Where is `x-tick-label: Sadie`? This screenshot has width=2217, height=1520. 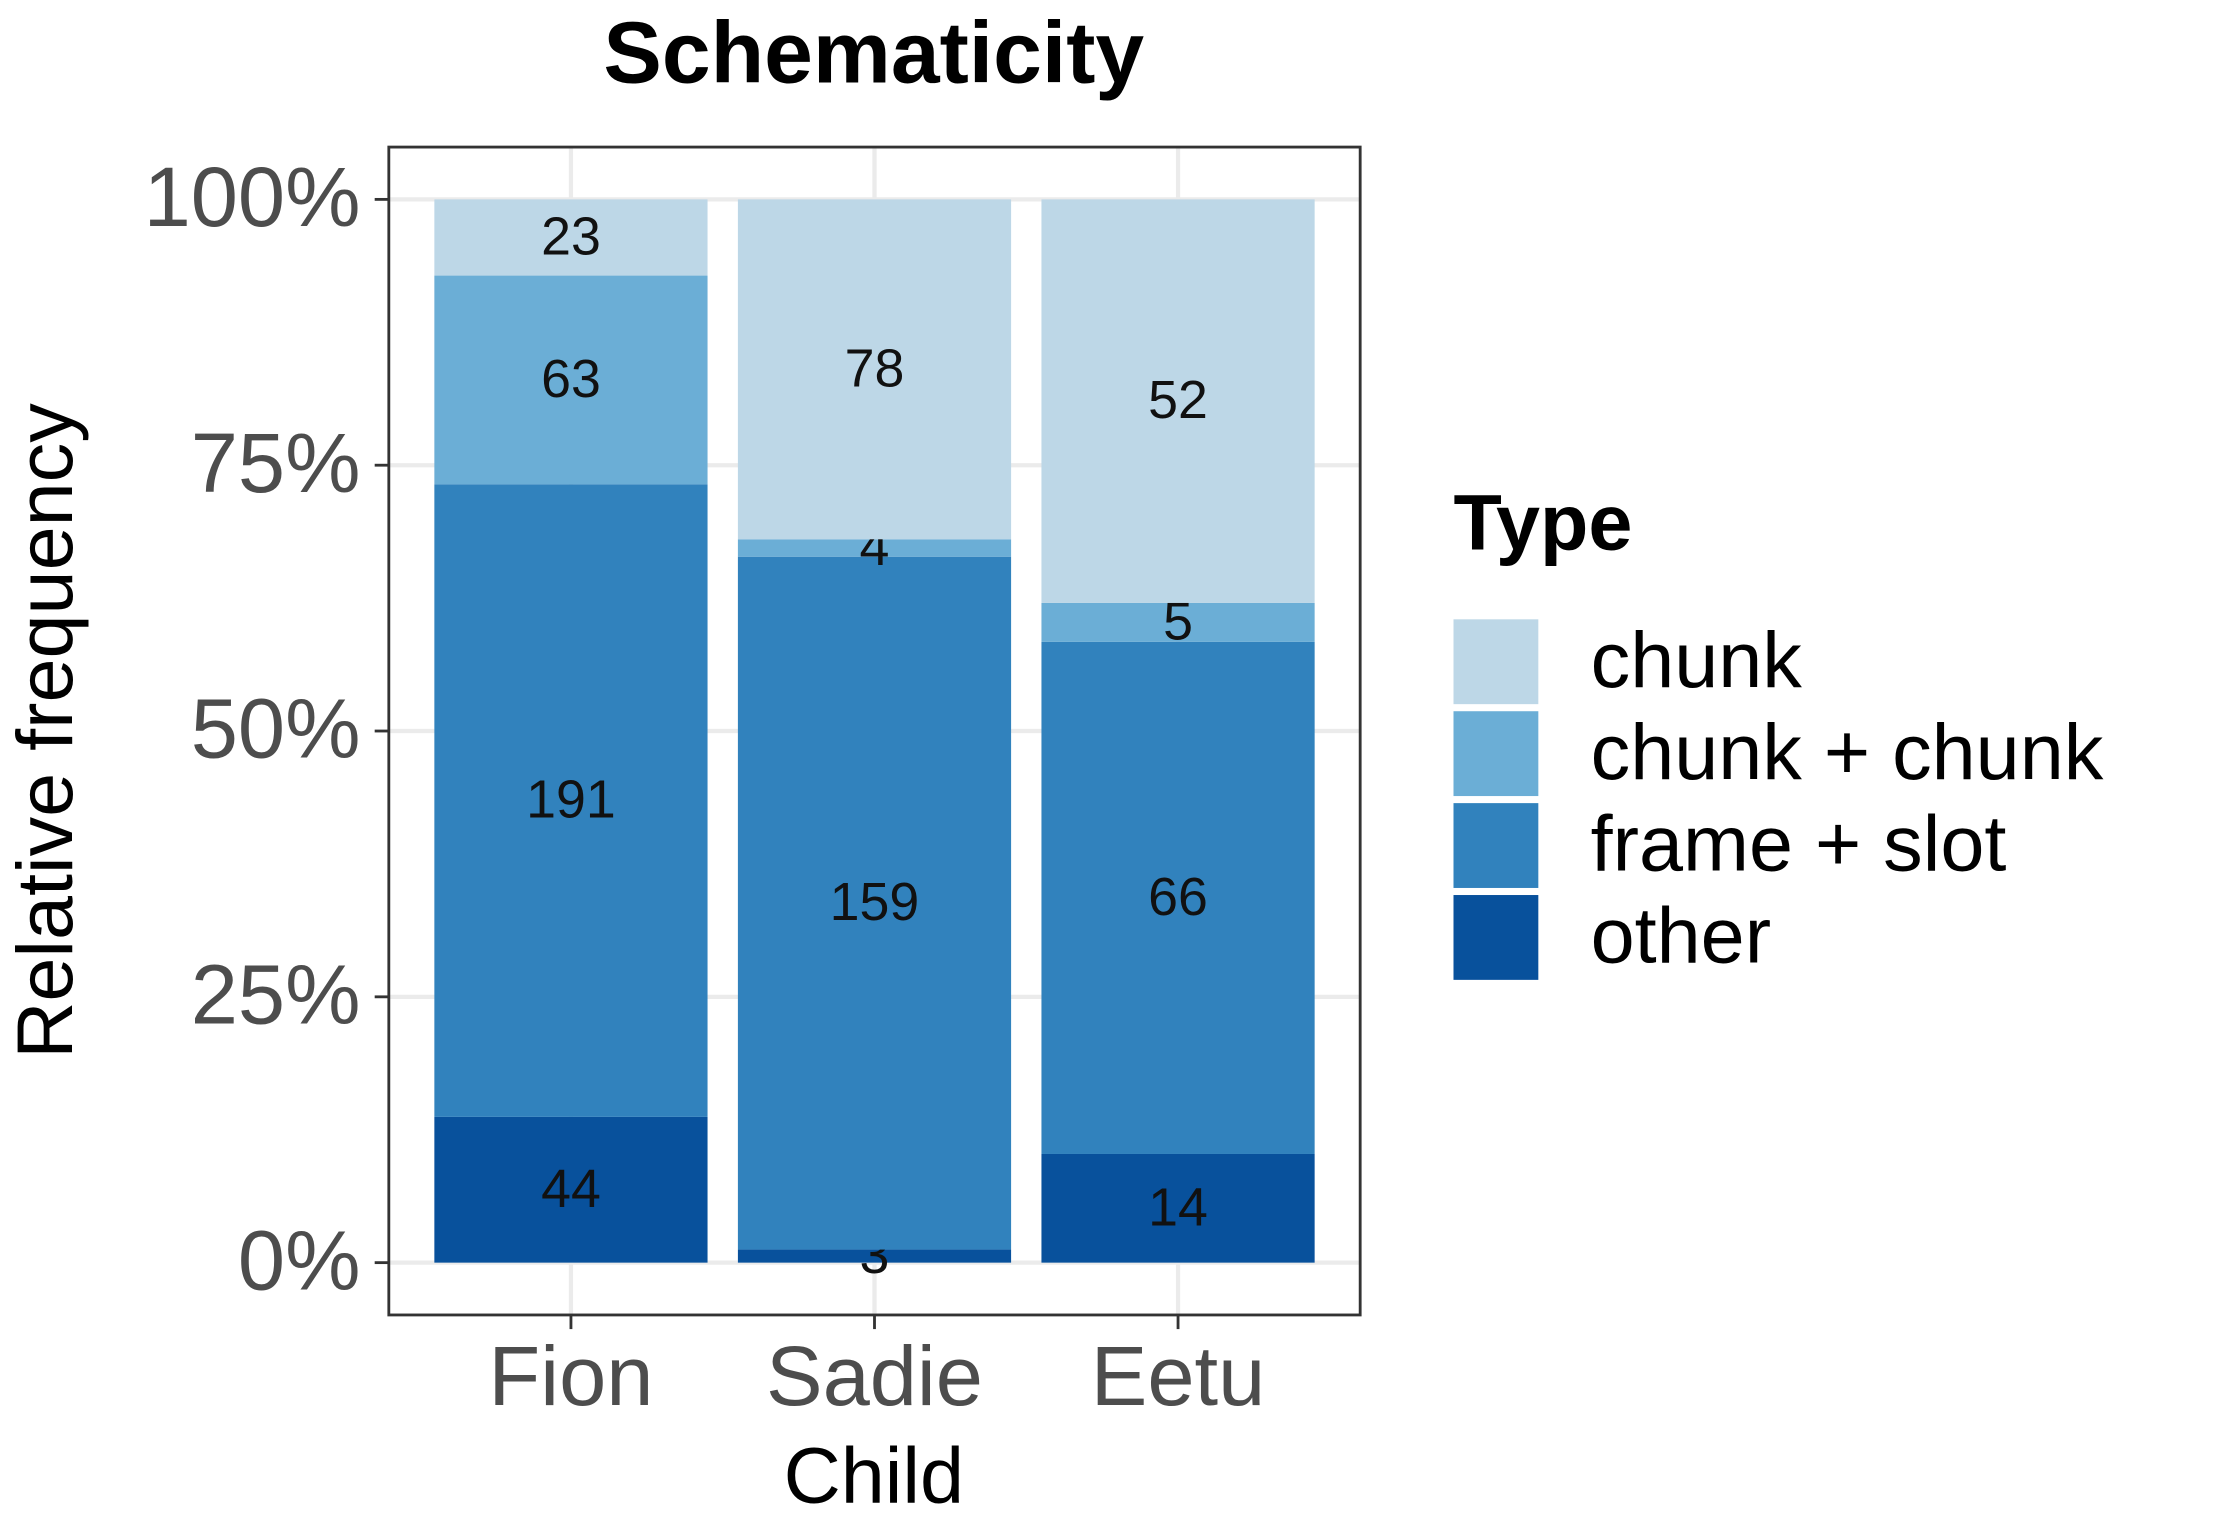
x-tick-label: Sadie is located at coordinates (874, 1375).